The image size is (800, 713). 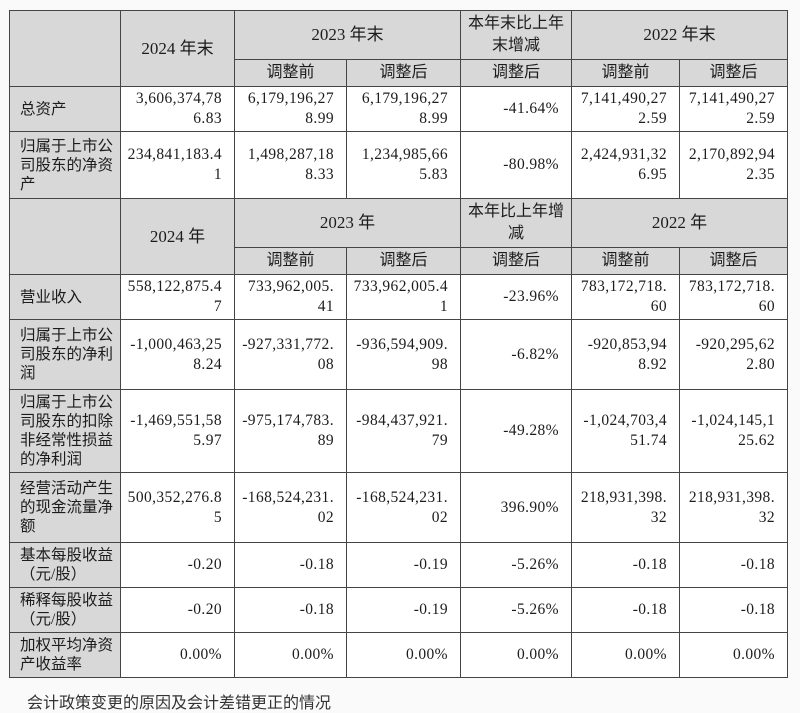 What do you see at coordinates (516, 223) in the screenshot?
I see `column-header-year-change: 本年比上年增减` at bounding box center [516, 223].